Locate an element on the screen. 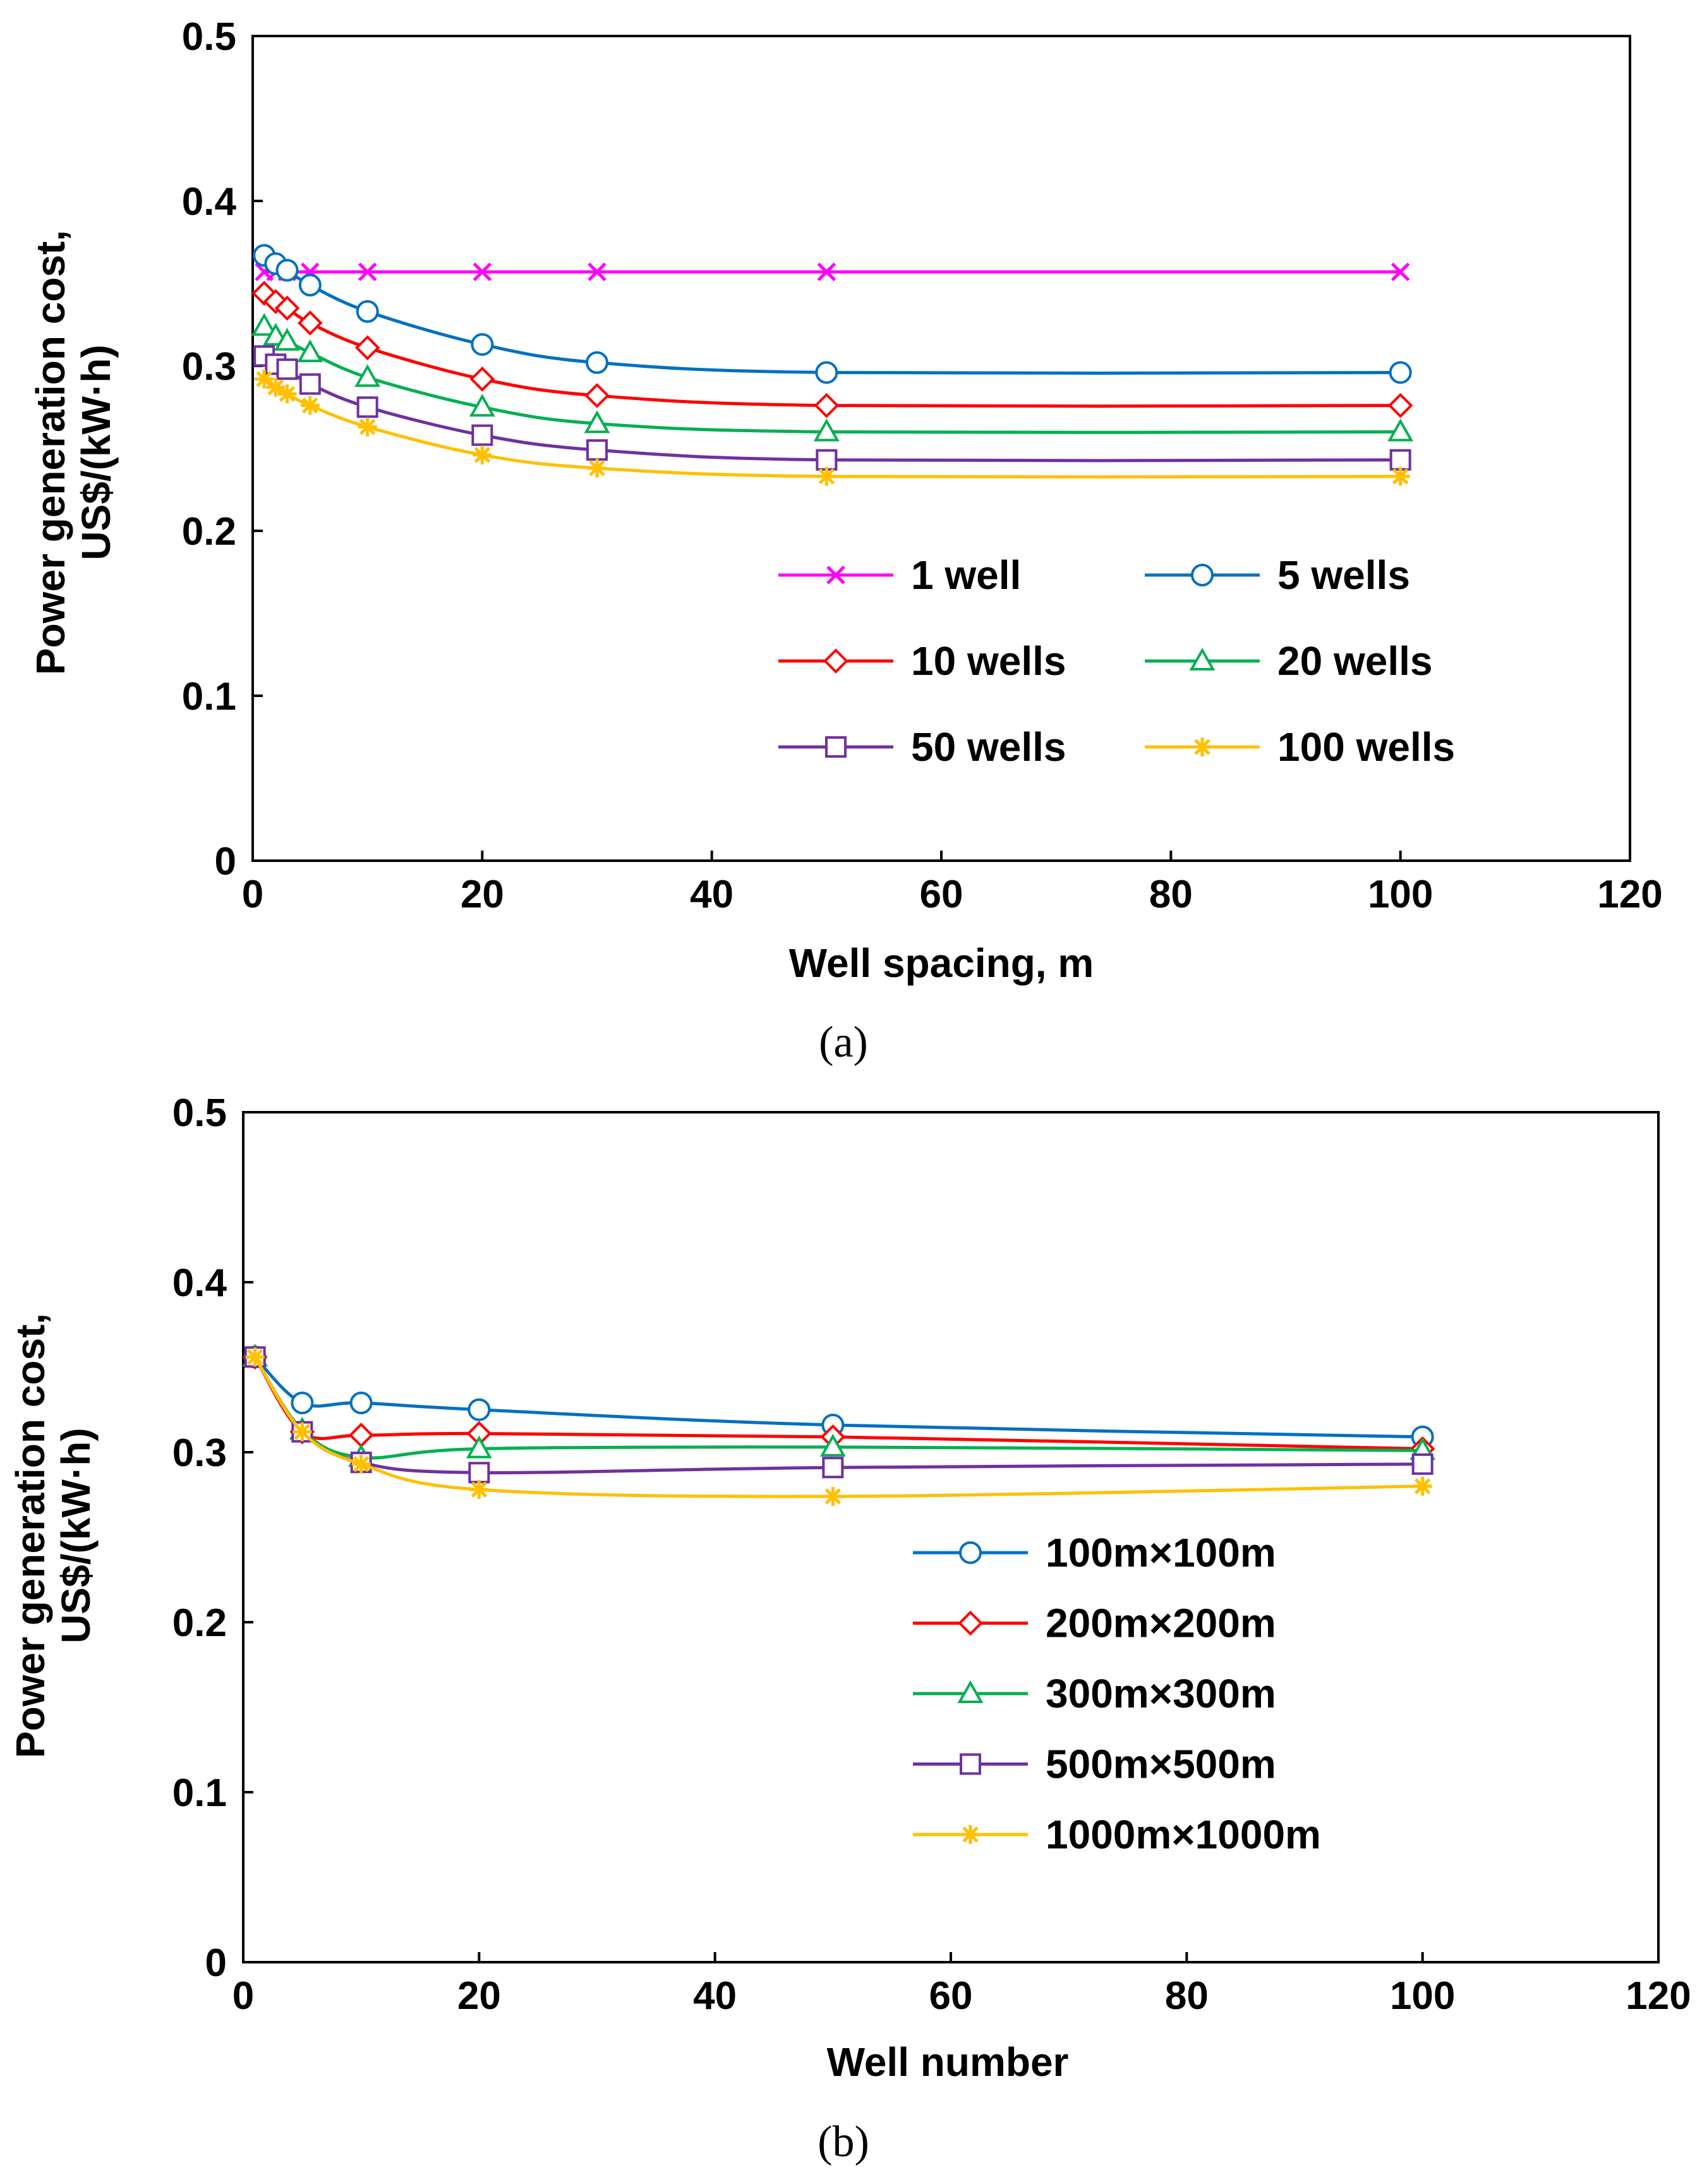 The image size is (1702, 2184). legend-entry-100-wells: 100 wells is located at coordinates (1300, 747).